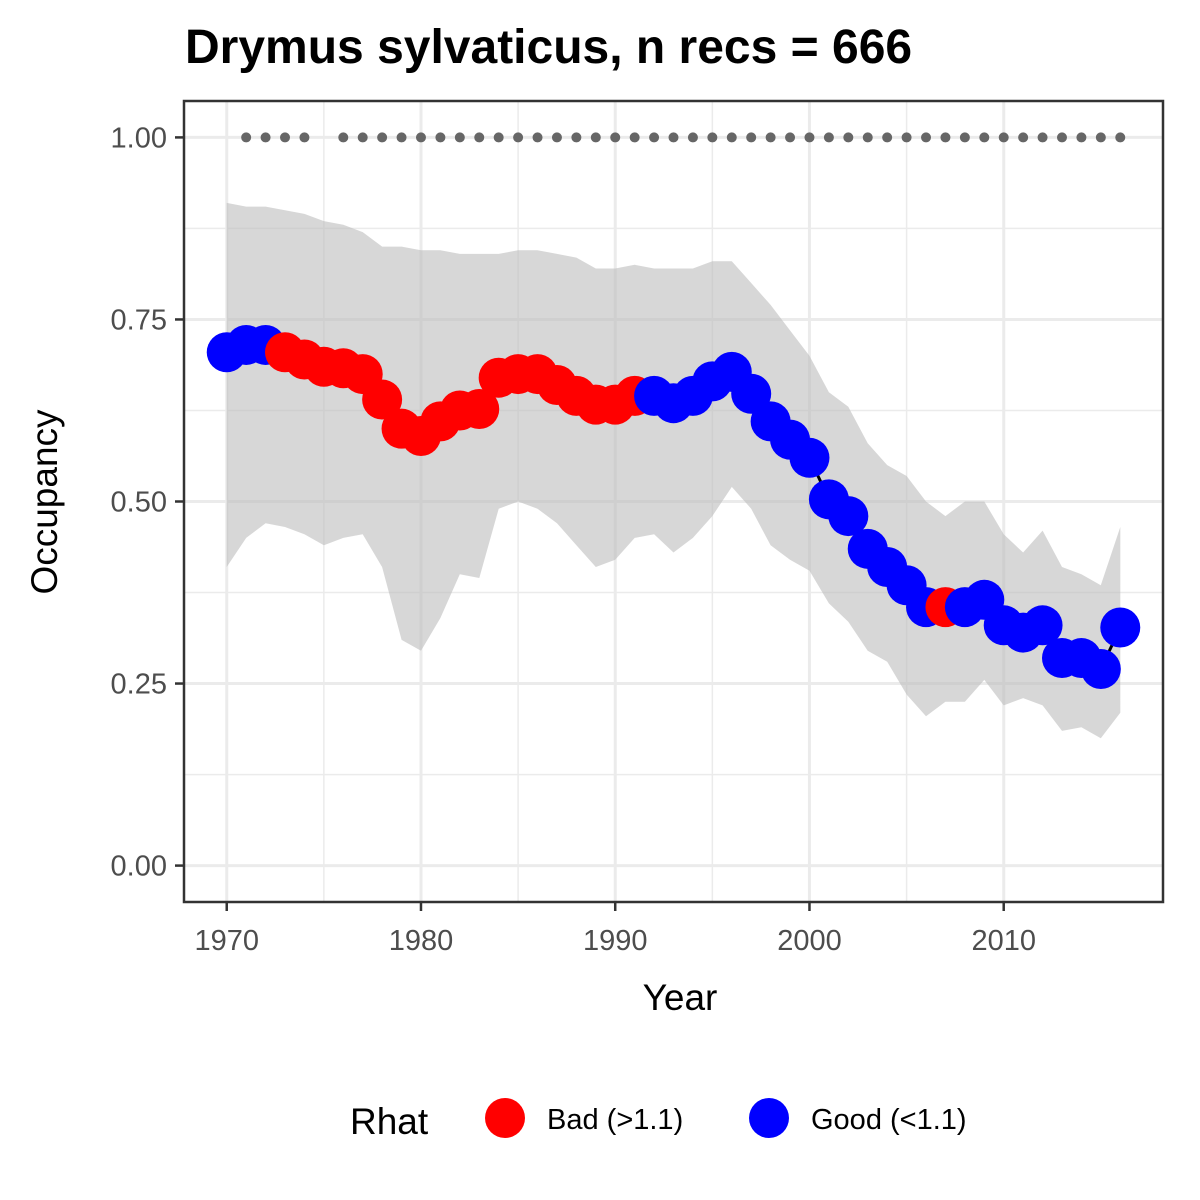  I want to click on x-axis: 1970 1980 1990 2000 2010, so click(615, 929).